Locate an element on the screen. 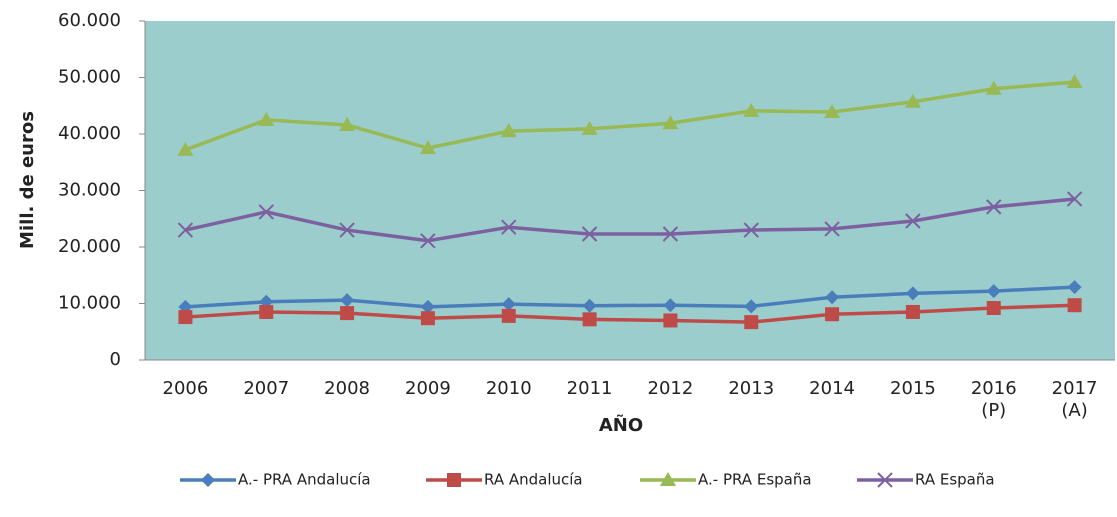 The width and height of the screenshot is (1117, 517). legend-item: RA Andalucía is located at coordinates (504, 480).